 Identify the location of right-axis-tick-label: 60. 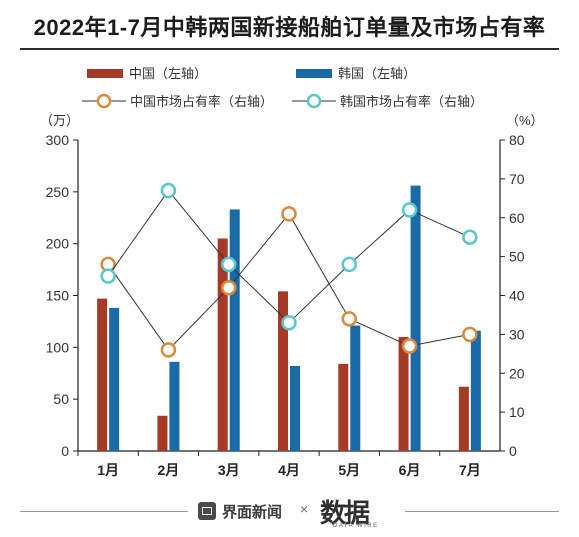
(517, 218).